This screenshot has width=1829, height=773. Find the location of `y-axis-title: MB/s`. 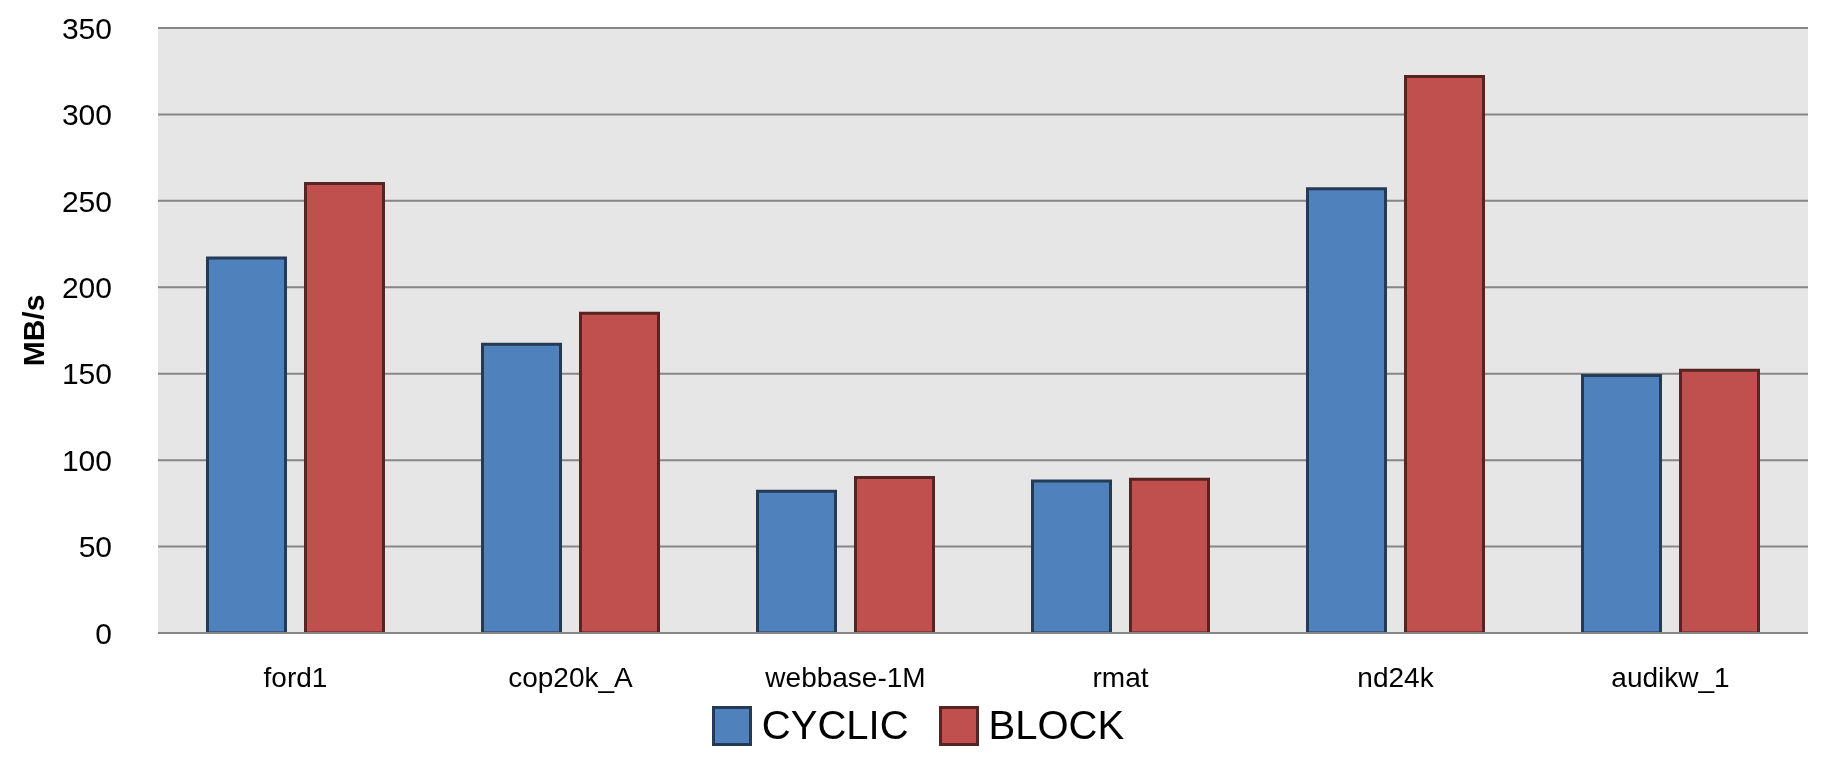

y-axis-title: MB/s is located at coordinates (33, 330).